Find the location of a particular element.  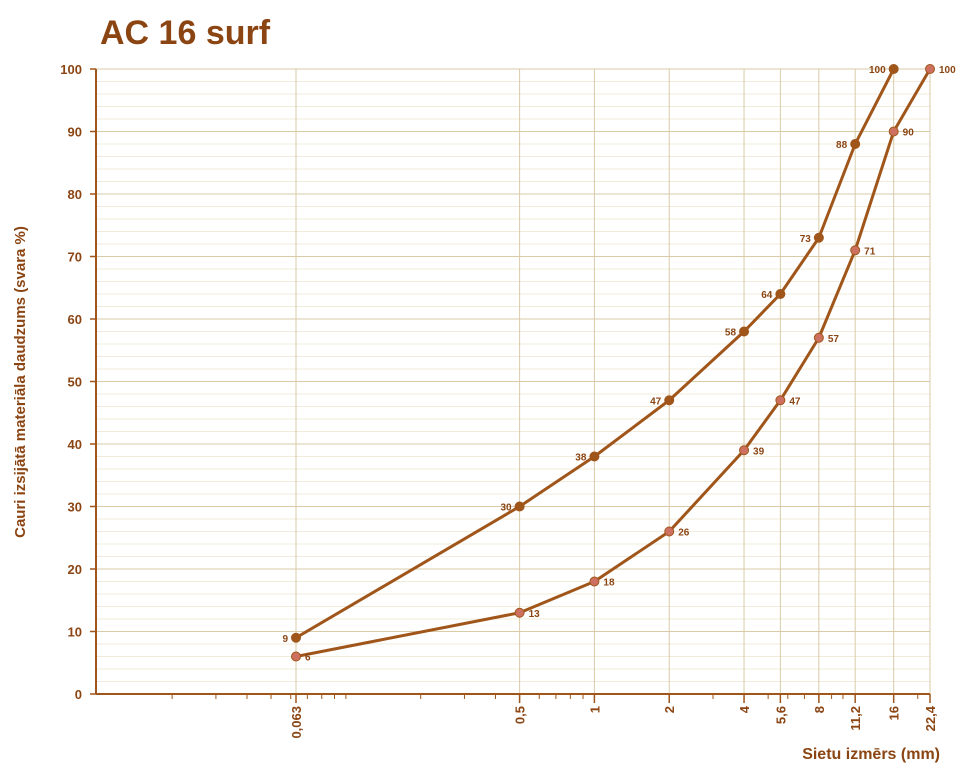

data-label: 73 is located at coordinates (806, 239).